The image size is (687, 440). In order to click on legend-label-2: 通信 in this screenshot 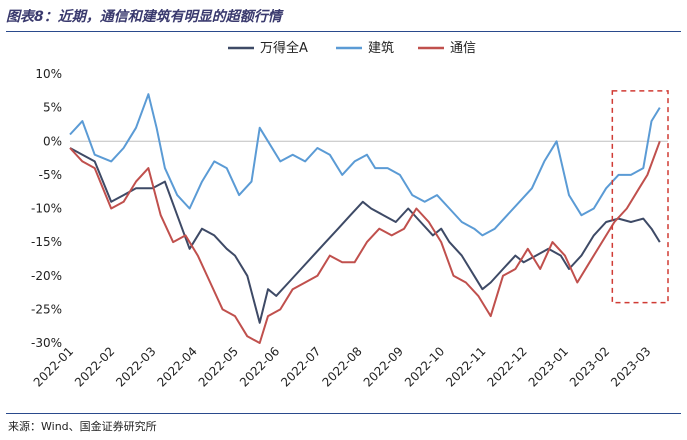, I will do `click(463, 48)`.